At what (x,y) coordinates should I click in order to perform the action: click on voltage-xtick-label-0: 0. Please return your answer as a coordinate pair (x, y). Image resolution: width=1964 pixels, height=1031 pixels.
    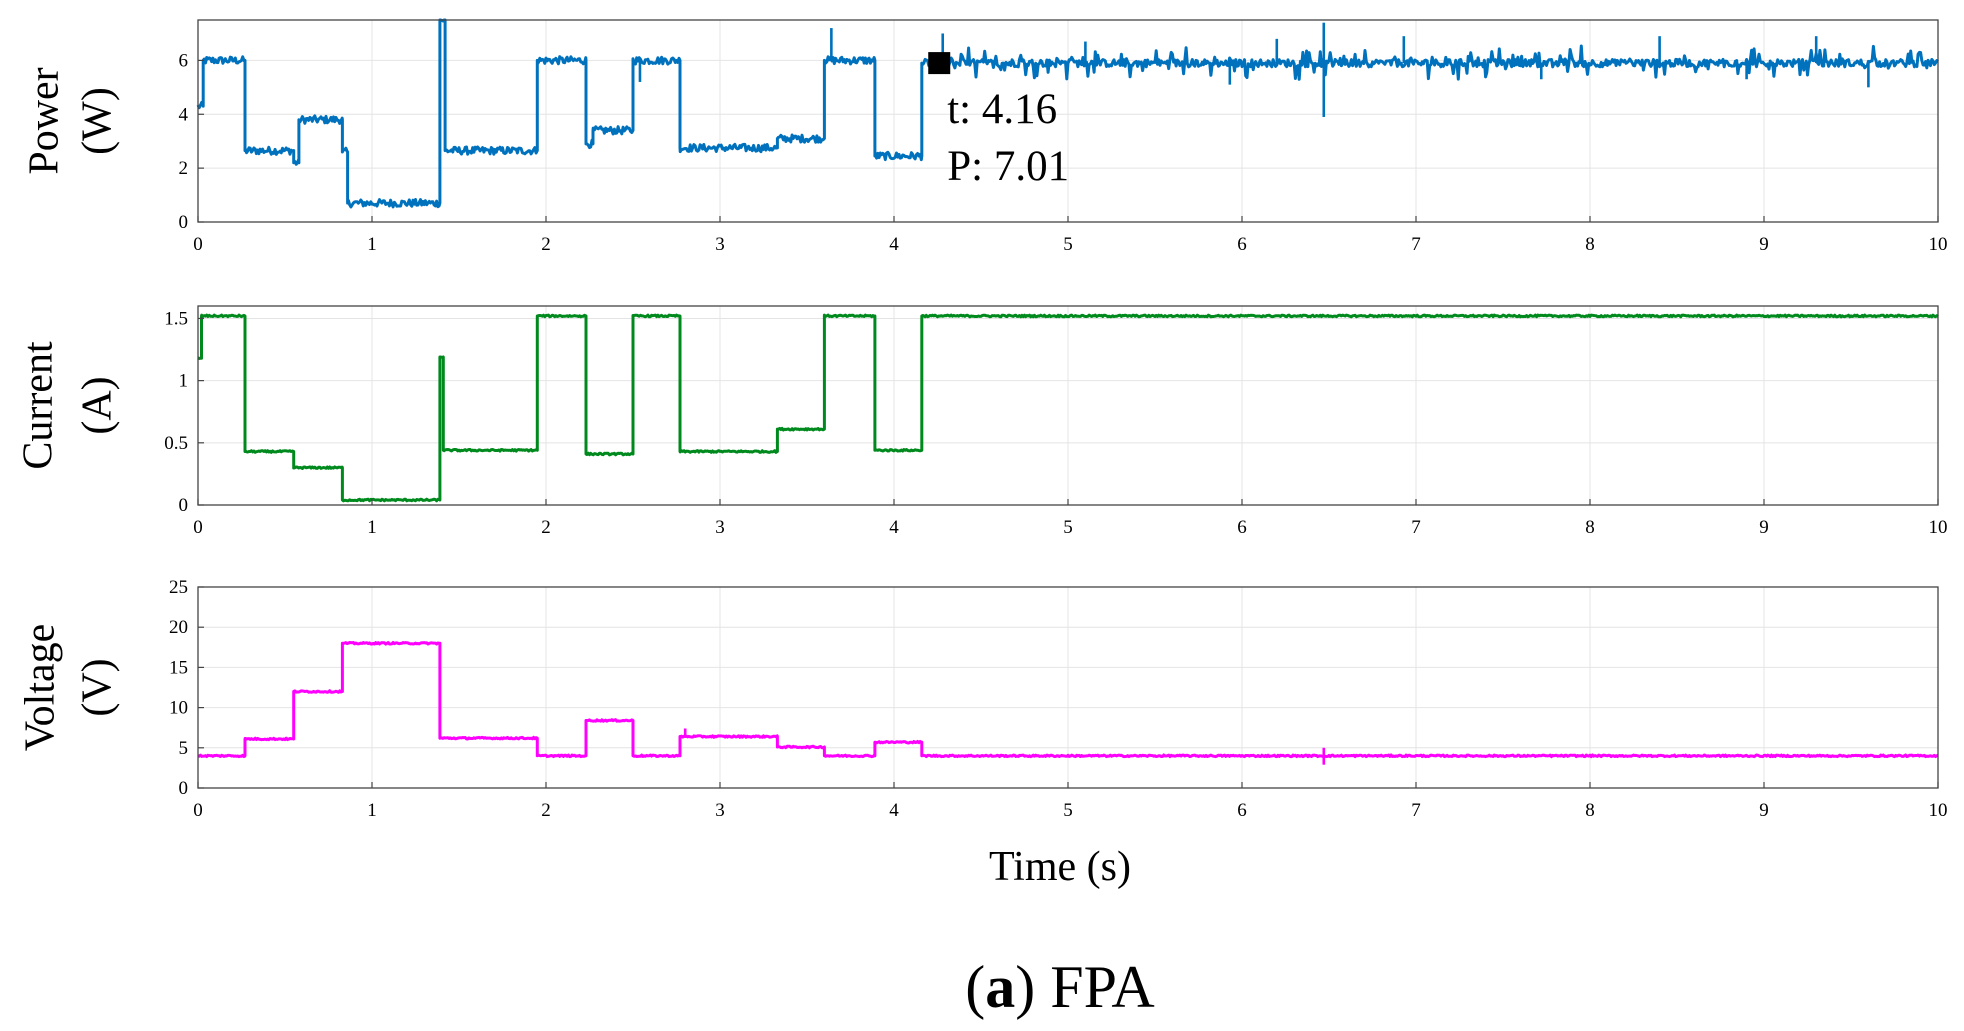
    Looking at the image, I should click on (198, 810).